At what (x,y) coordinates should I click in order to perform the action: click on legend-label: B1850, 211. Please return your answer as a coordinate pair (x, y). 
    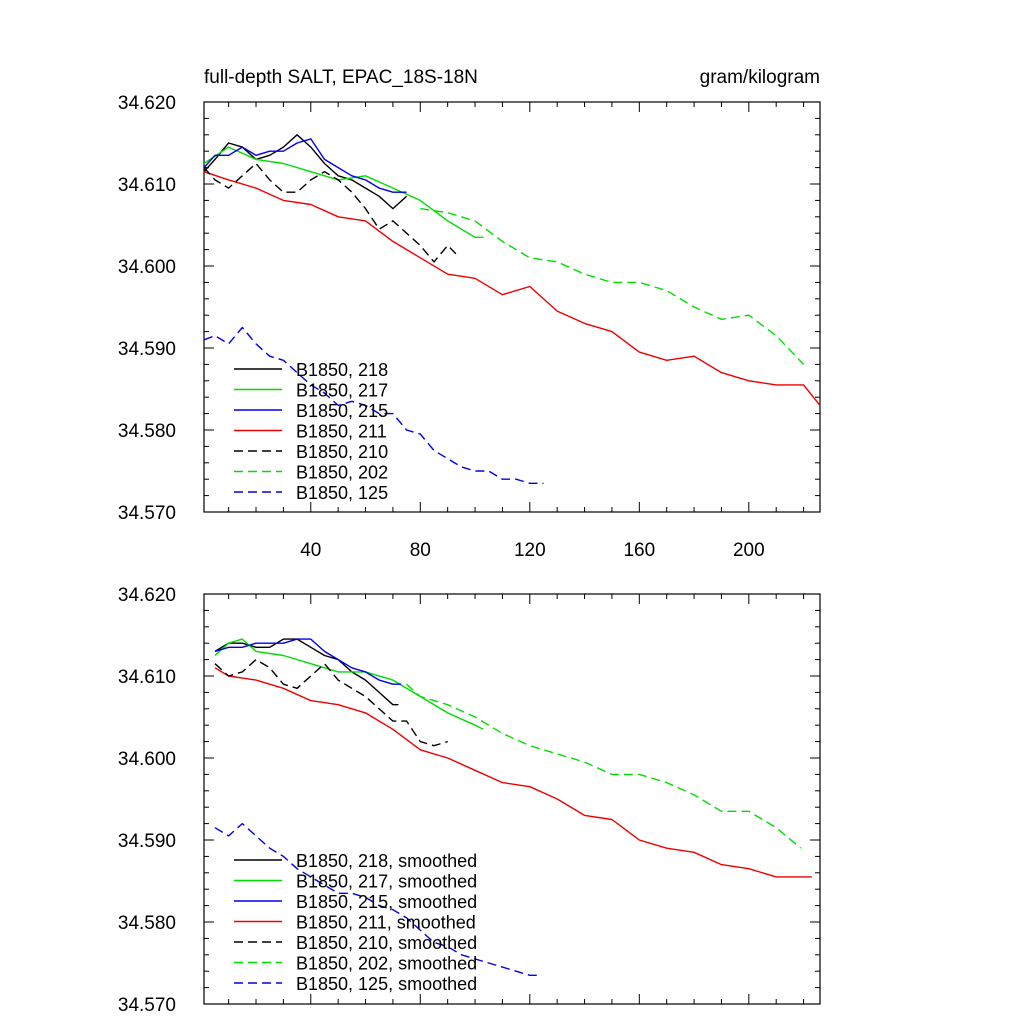
    Looking at the image, I should click on (341, 432).